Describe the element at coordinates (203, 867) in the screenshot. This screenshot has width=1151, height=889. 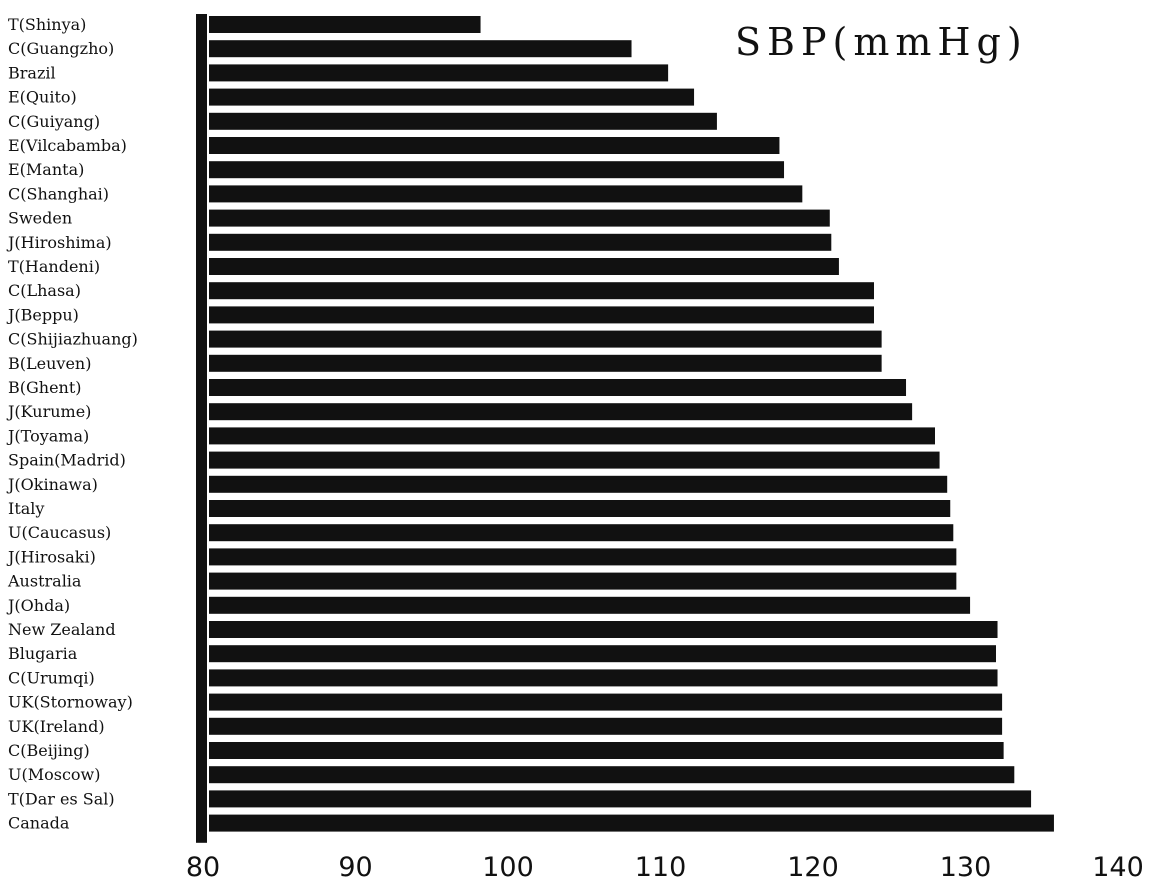
I see `x-tick-label: 80` at that location.